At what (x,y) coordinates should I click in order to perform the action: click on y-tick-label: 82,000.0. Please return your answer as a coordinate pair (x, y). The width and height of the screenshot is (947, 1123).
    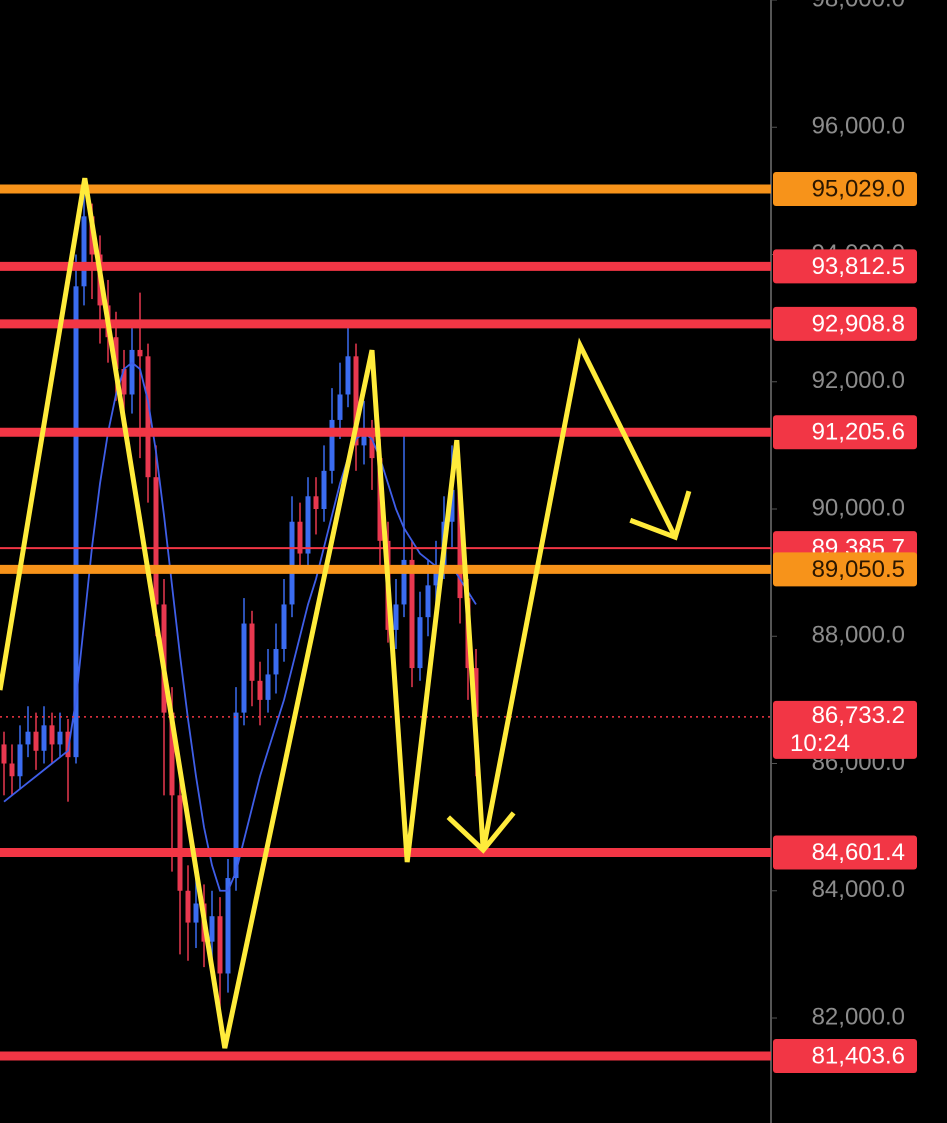
    Looking at the image, I should click on (858, 1016).